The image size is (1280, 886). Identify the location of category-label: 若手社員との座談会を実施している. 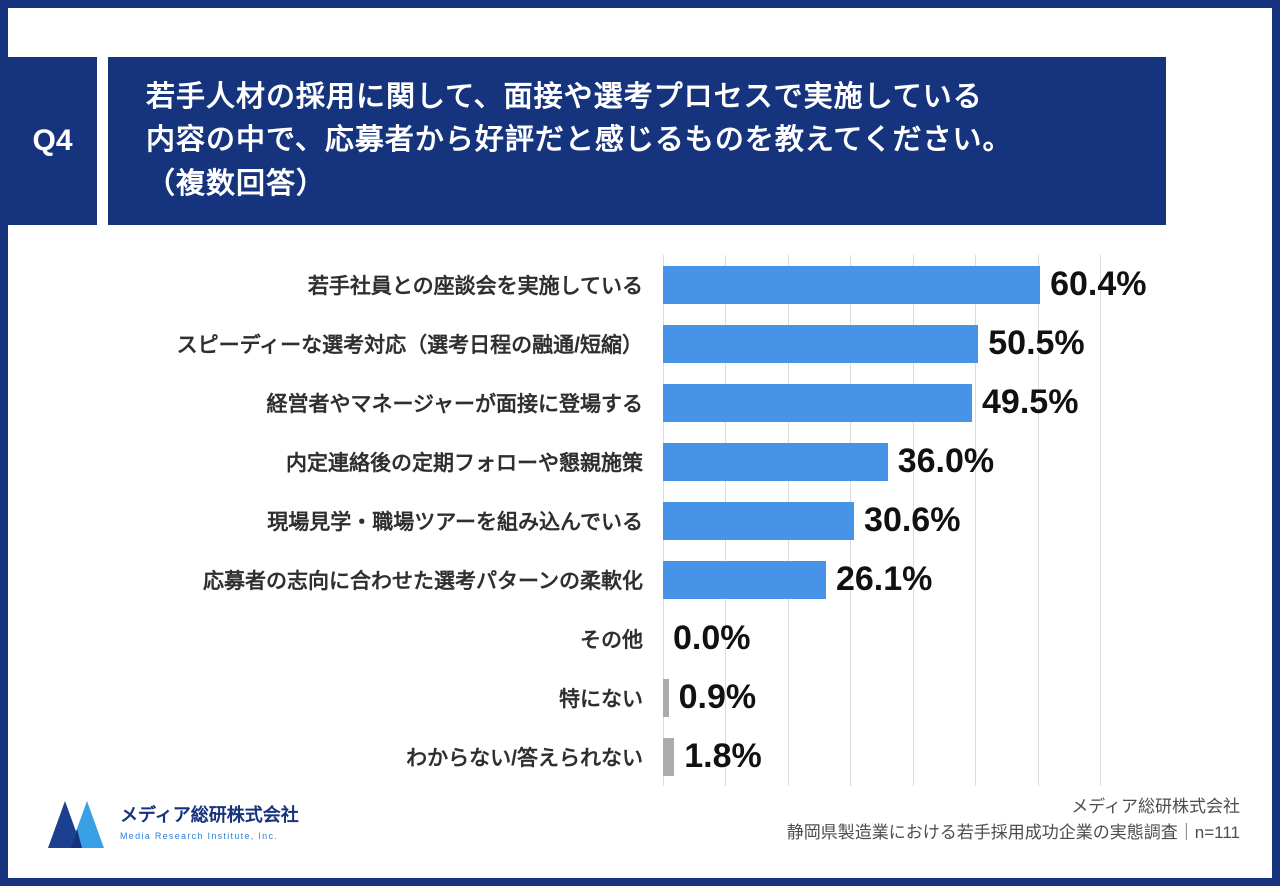
(475, 286).